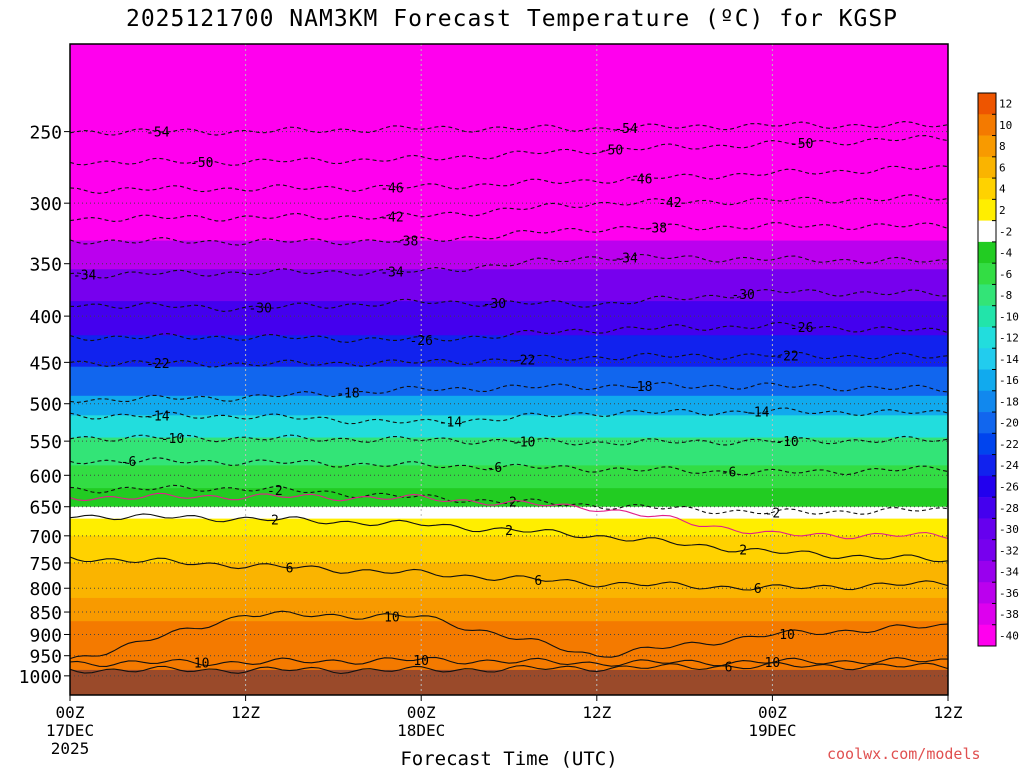 This screenshot has height=768, width=1024. I want to click on colorbar-label: -14, so click(1009, 359).